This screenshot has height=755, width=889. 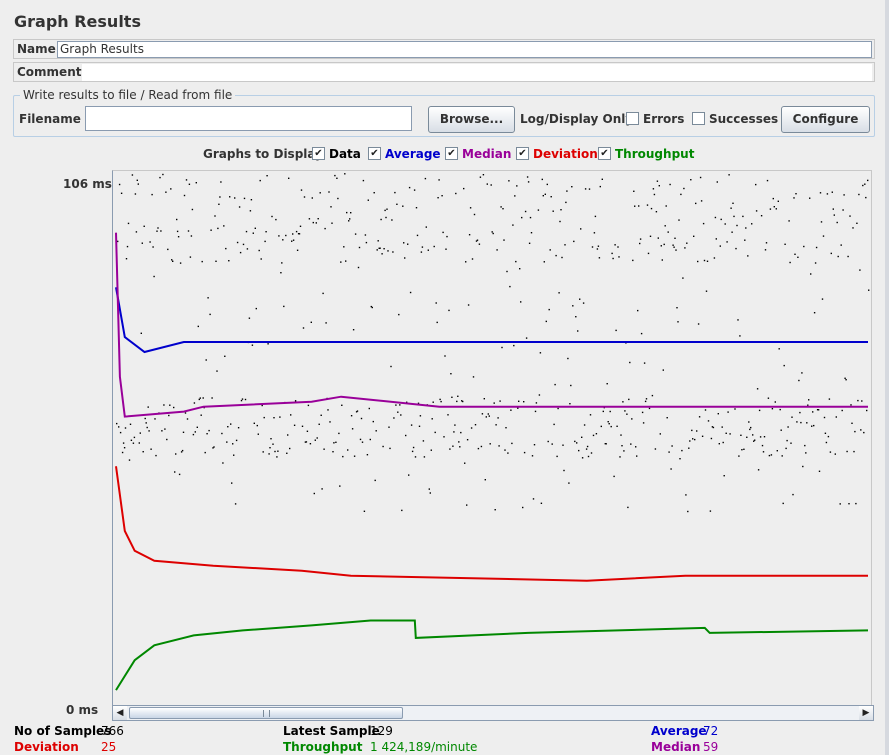 I want to click on deviation-checkbox: ✔, so click(x=522, y=153).